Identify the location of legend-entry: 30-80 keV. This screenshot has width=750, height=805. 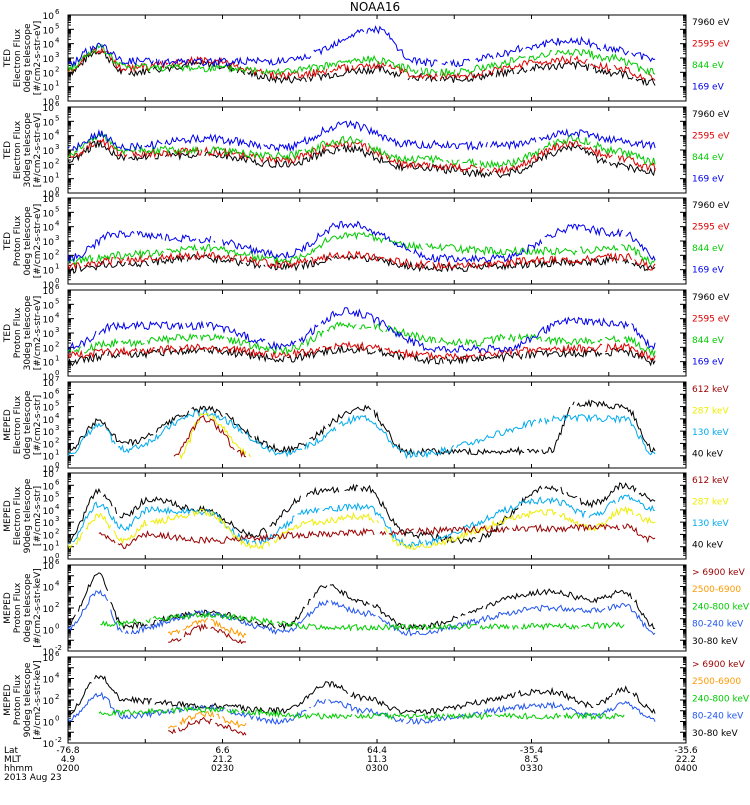
(715, 642).